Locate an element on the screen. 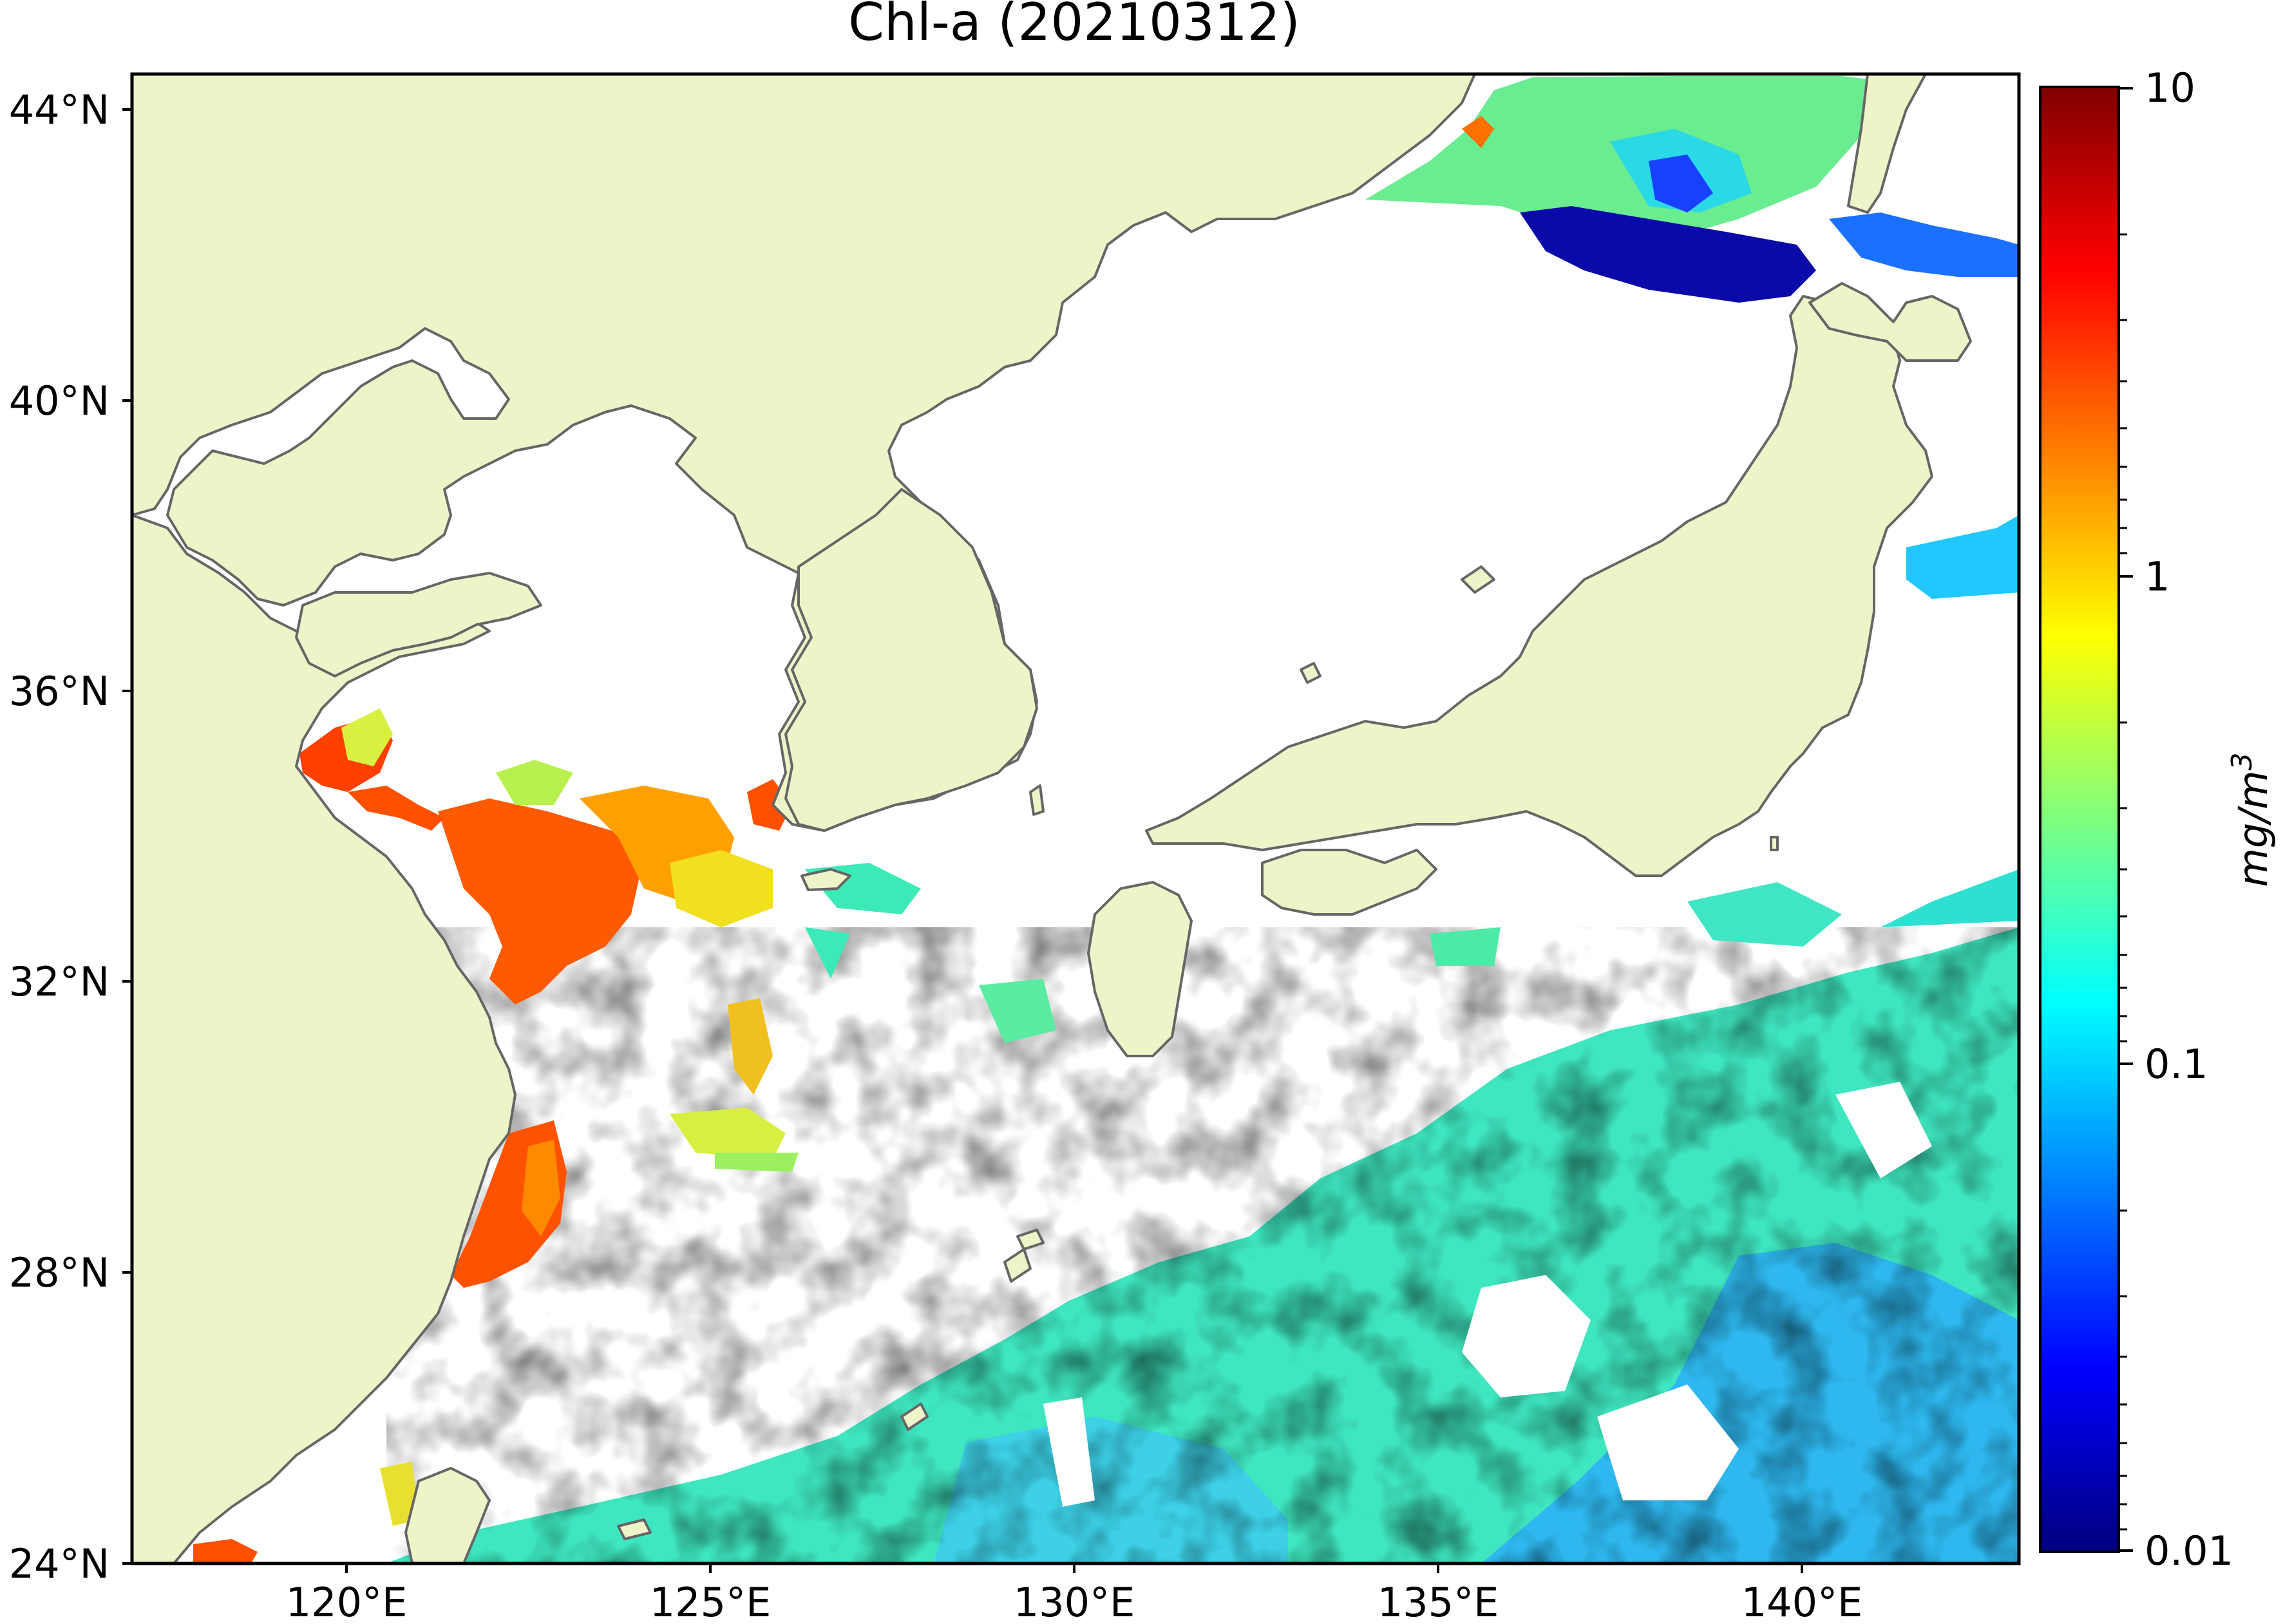 The height and width of the screenshot is (1624, 2283). chl-patch-yellowsea-ne is located at coordinates (534, 782).